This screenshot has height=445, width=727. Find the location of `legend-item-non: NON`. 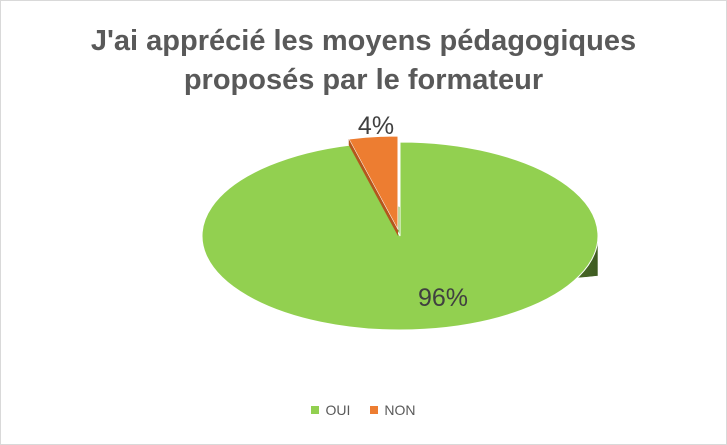

legend-item-non: NON is located at coordinates (392, 410).